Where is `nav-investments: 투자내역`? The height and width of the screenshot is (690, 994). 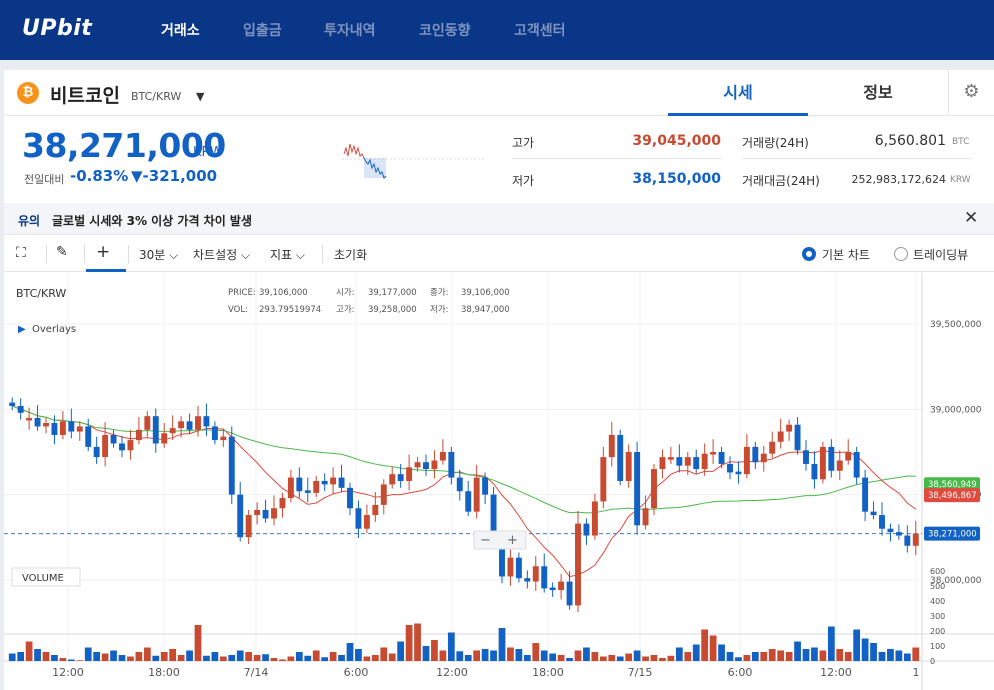
nav-investments: 투자내역 is located at coordinates (350, 31).